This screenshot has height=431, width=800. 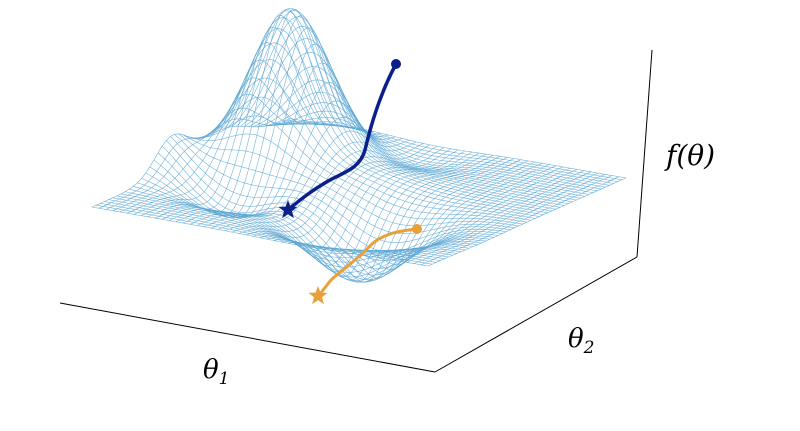 What do you see at coordinates (318, 295) in the screenshot?
I see `orange-path-end-star` at bounding box center [318, 295].